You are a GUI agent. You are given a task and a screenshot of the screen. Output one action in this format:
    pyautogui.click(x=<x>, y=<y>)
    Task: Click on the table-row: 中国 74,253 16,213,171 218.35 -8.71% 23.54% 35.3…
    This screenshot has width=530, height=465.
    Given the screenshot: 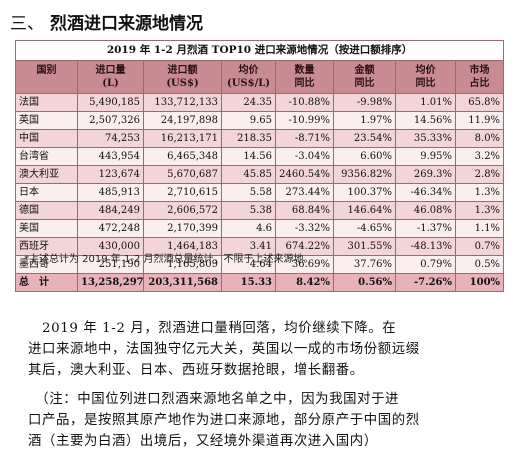 What is the action you would take?
    pyautogui.click(x=260, y=138)
    